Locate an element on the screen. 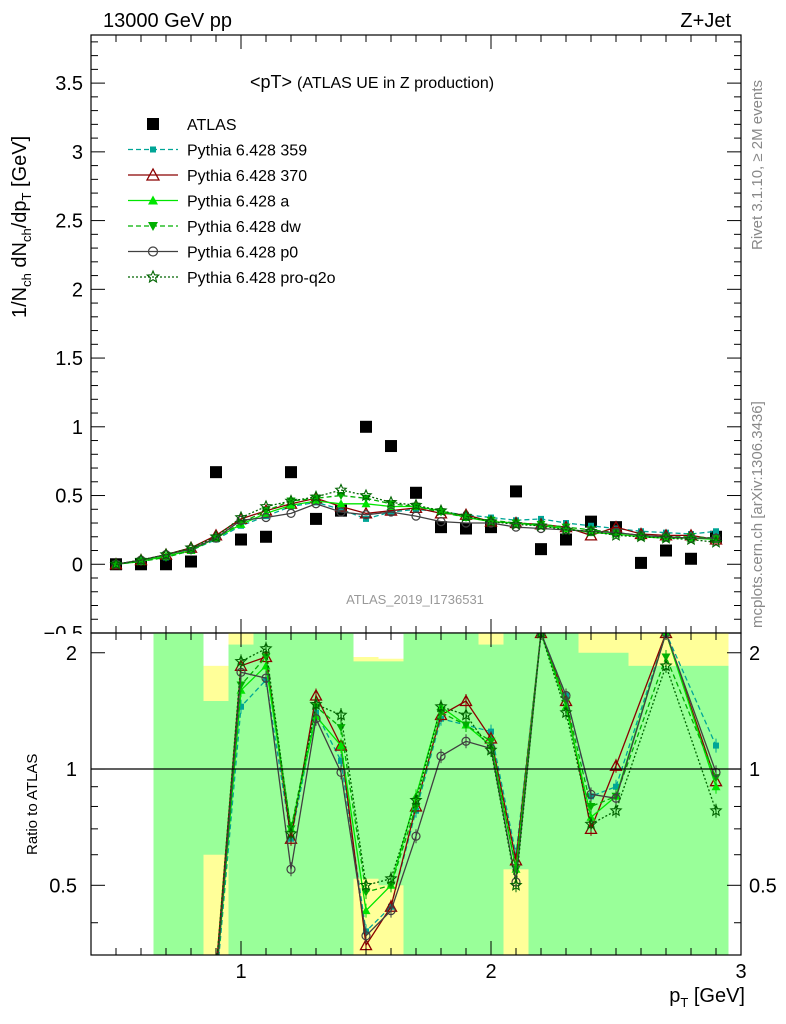 The height and width of the screenshot is (1024, 786). plot-title-main: <pT> is located at coordinates (271, 82).